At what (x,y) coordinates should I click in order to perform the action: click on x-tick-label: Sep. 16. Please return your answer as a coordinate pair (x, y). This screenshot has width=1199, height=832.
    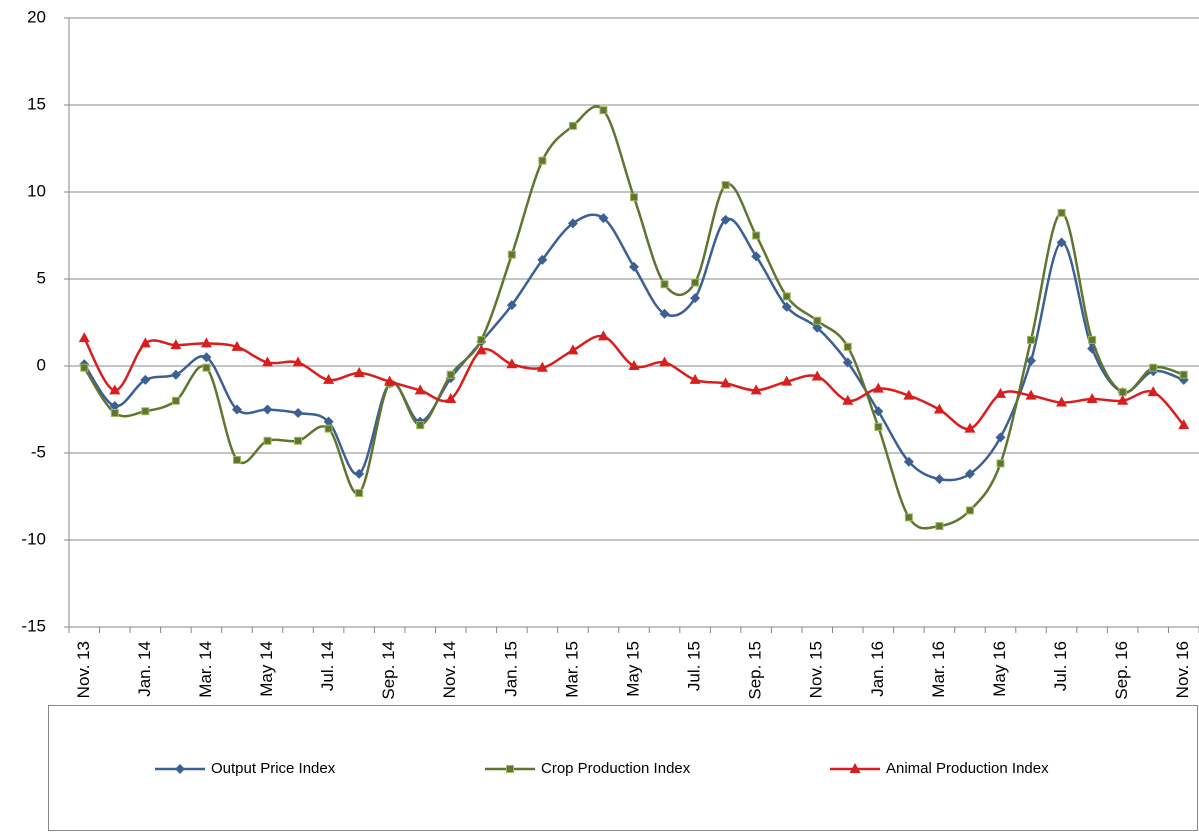
    Looking at the image, I should click on (1121, 670).